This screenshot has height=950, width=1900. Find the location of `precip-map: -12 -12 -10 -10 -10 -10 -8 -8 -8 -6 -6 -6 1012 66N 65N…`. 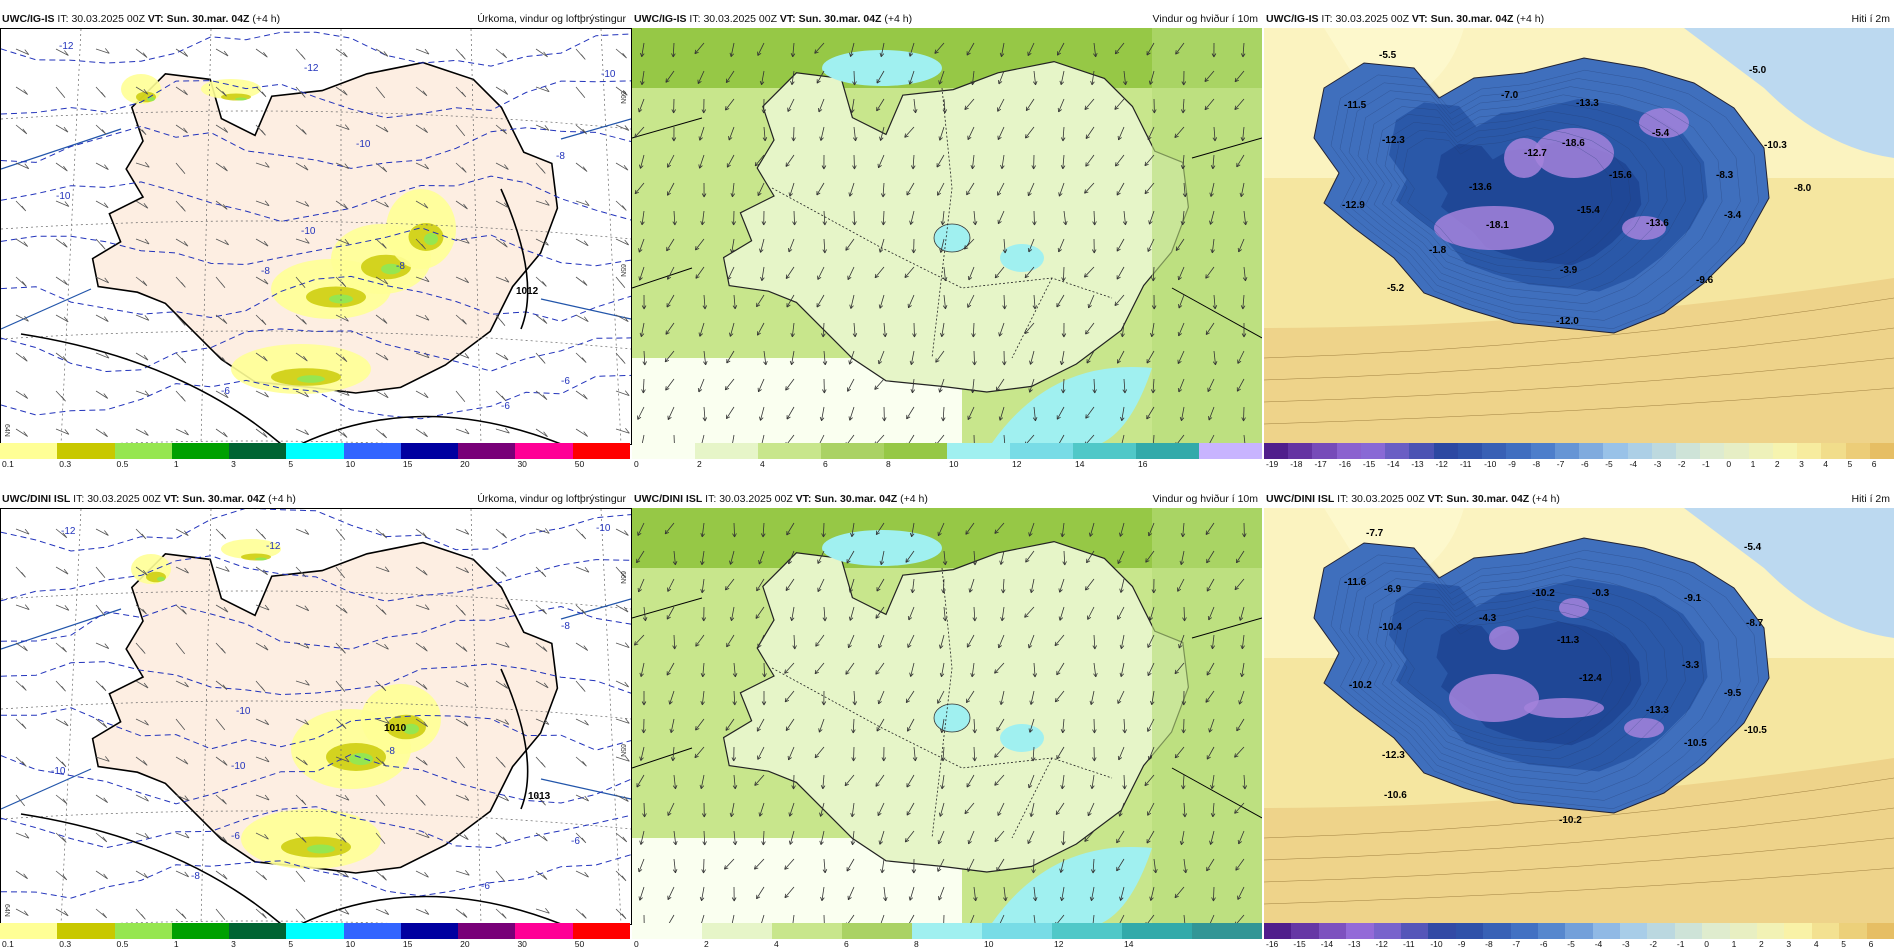

precip-map: -12 -12 -10 -10 -10 -10 -8 -8 -8 -6 -6 -6 1012 66N 65N… is located at coordinates (316, 236).